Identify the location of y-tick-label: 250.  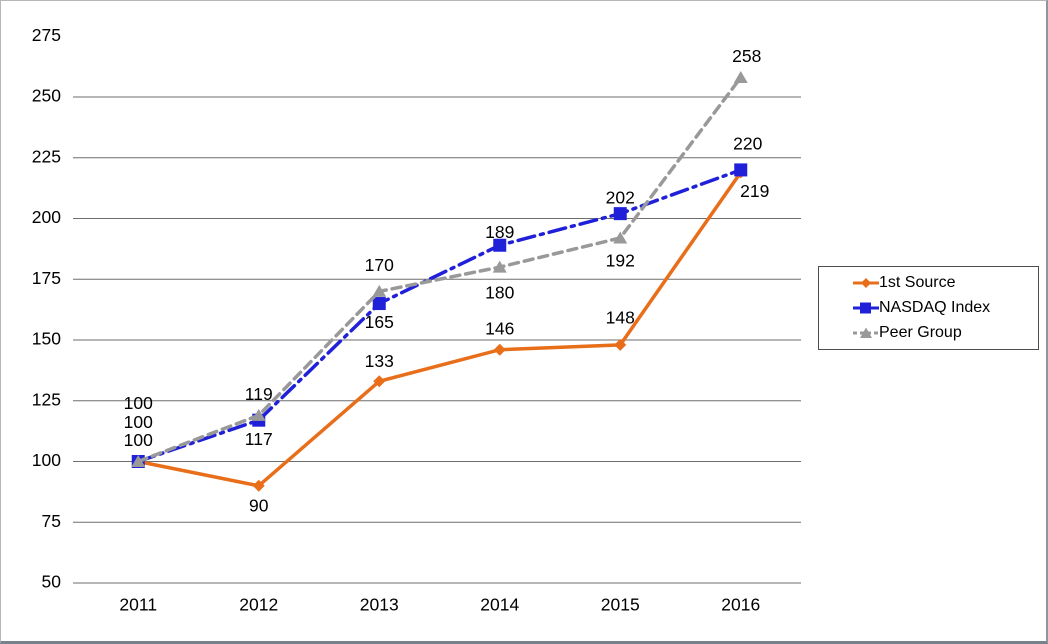
(46, 96).